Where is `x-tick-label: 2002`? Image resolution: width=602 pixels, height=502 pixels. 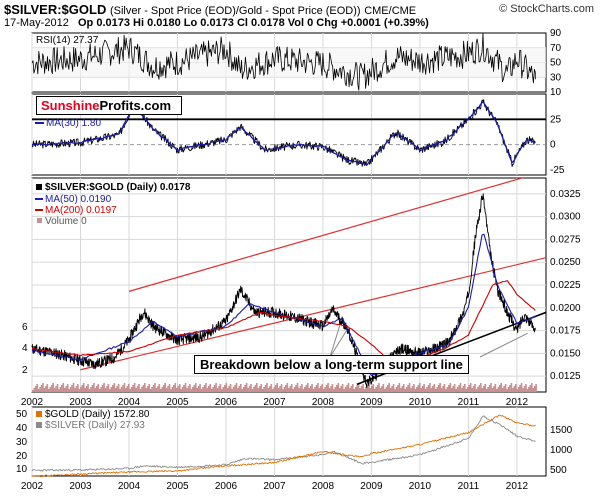 x-tick-label: 2002 is located at coordinates (32, 402).